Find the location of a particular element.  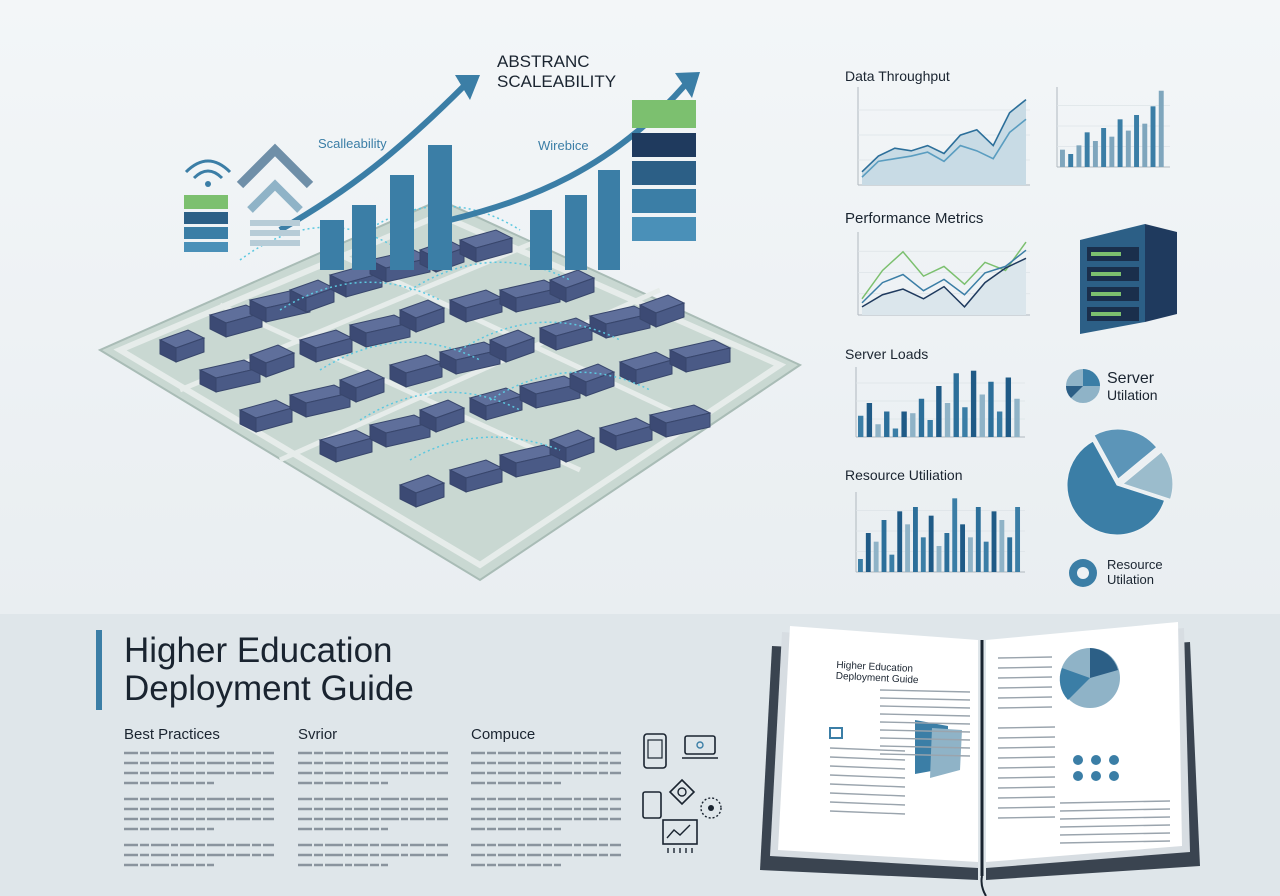

guide-title-line2: Deployment Guide is located at coordinates (269, 688).